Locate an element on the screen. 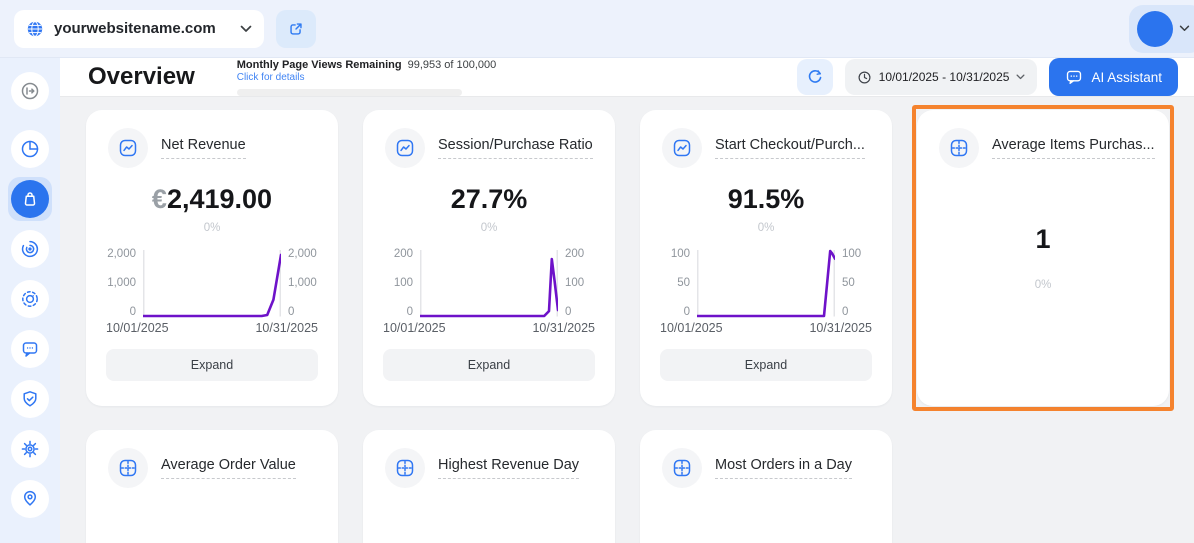 Image resolution: width=1194 pixels, height=543 pixels. pie-chart-icon is located at coordinates (30, 149).